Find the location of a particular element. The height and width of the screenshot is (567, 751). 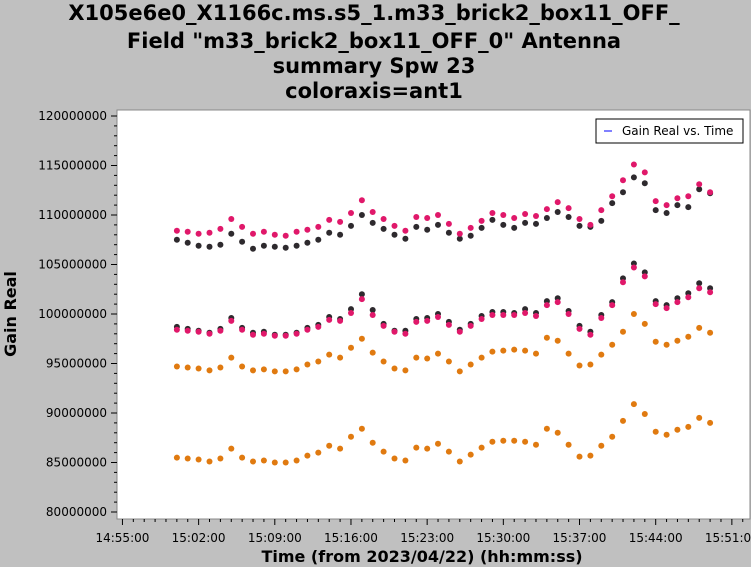

legend: Gain Real vs. Time is located at coordinates (669, 131).